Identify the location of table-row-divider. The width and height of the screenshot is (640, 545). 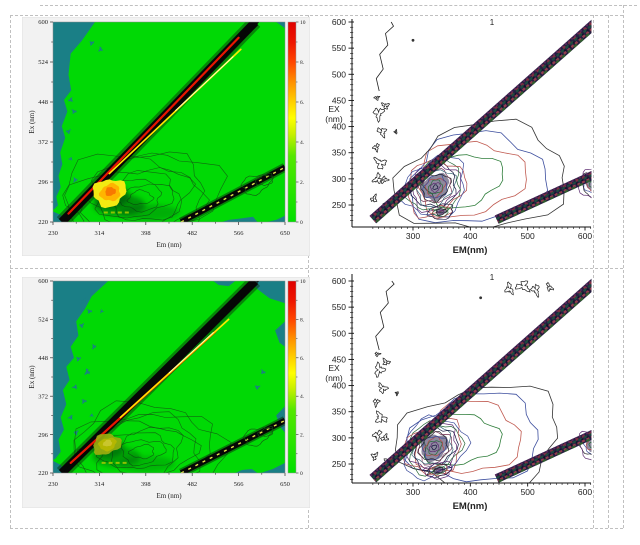
(316, 268).